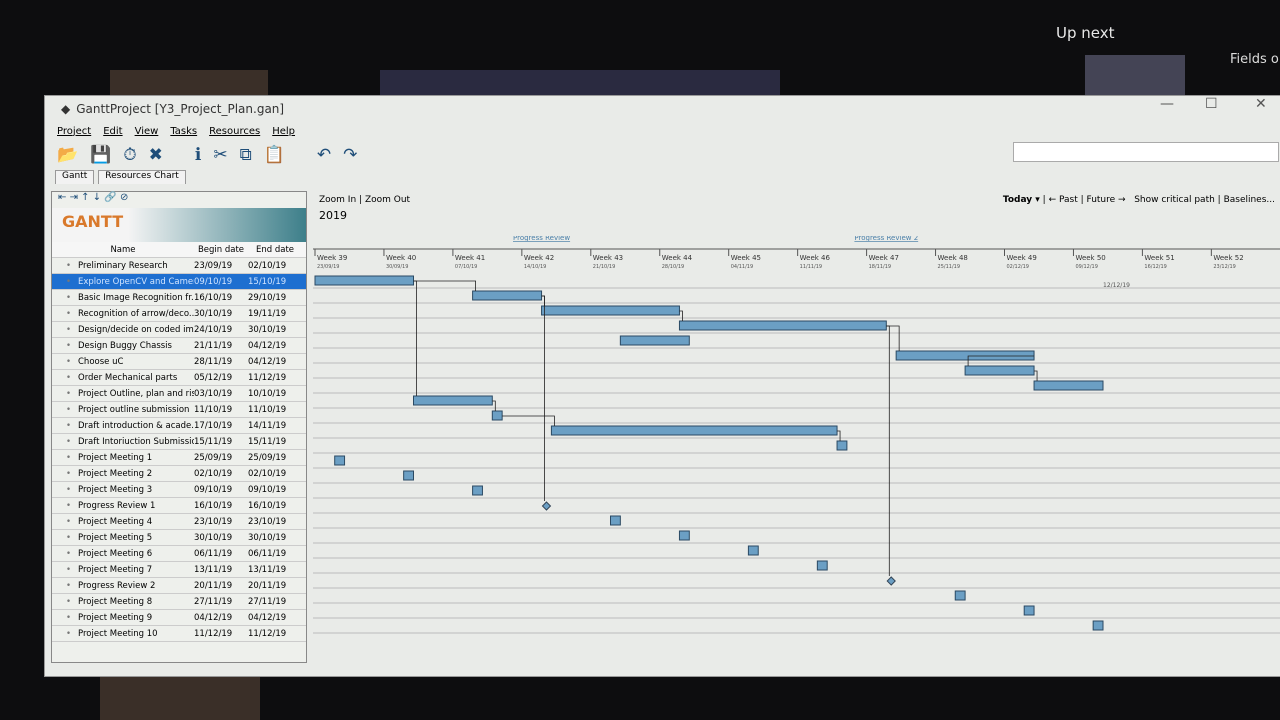  I want to click on search-input, so click(1146, 152).